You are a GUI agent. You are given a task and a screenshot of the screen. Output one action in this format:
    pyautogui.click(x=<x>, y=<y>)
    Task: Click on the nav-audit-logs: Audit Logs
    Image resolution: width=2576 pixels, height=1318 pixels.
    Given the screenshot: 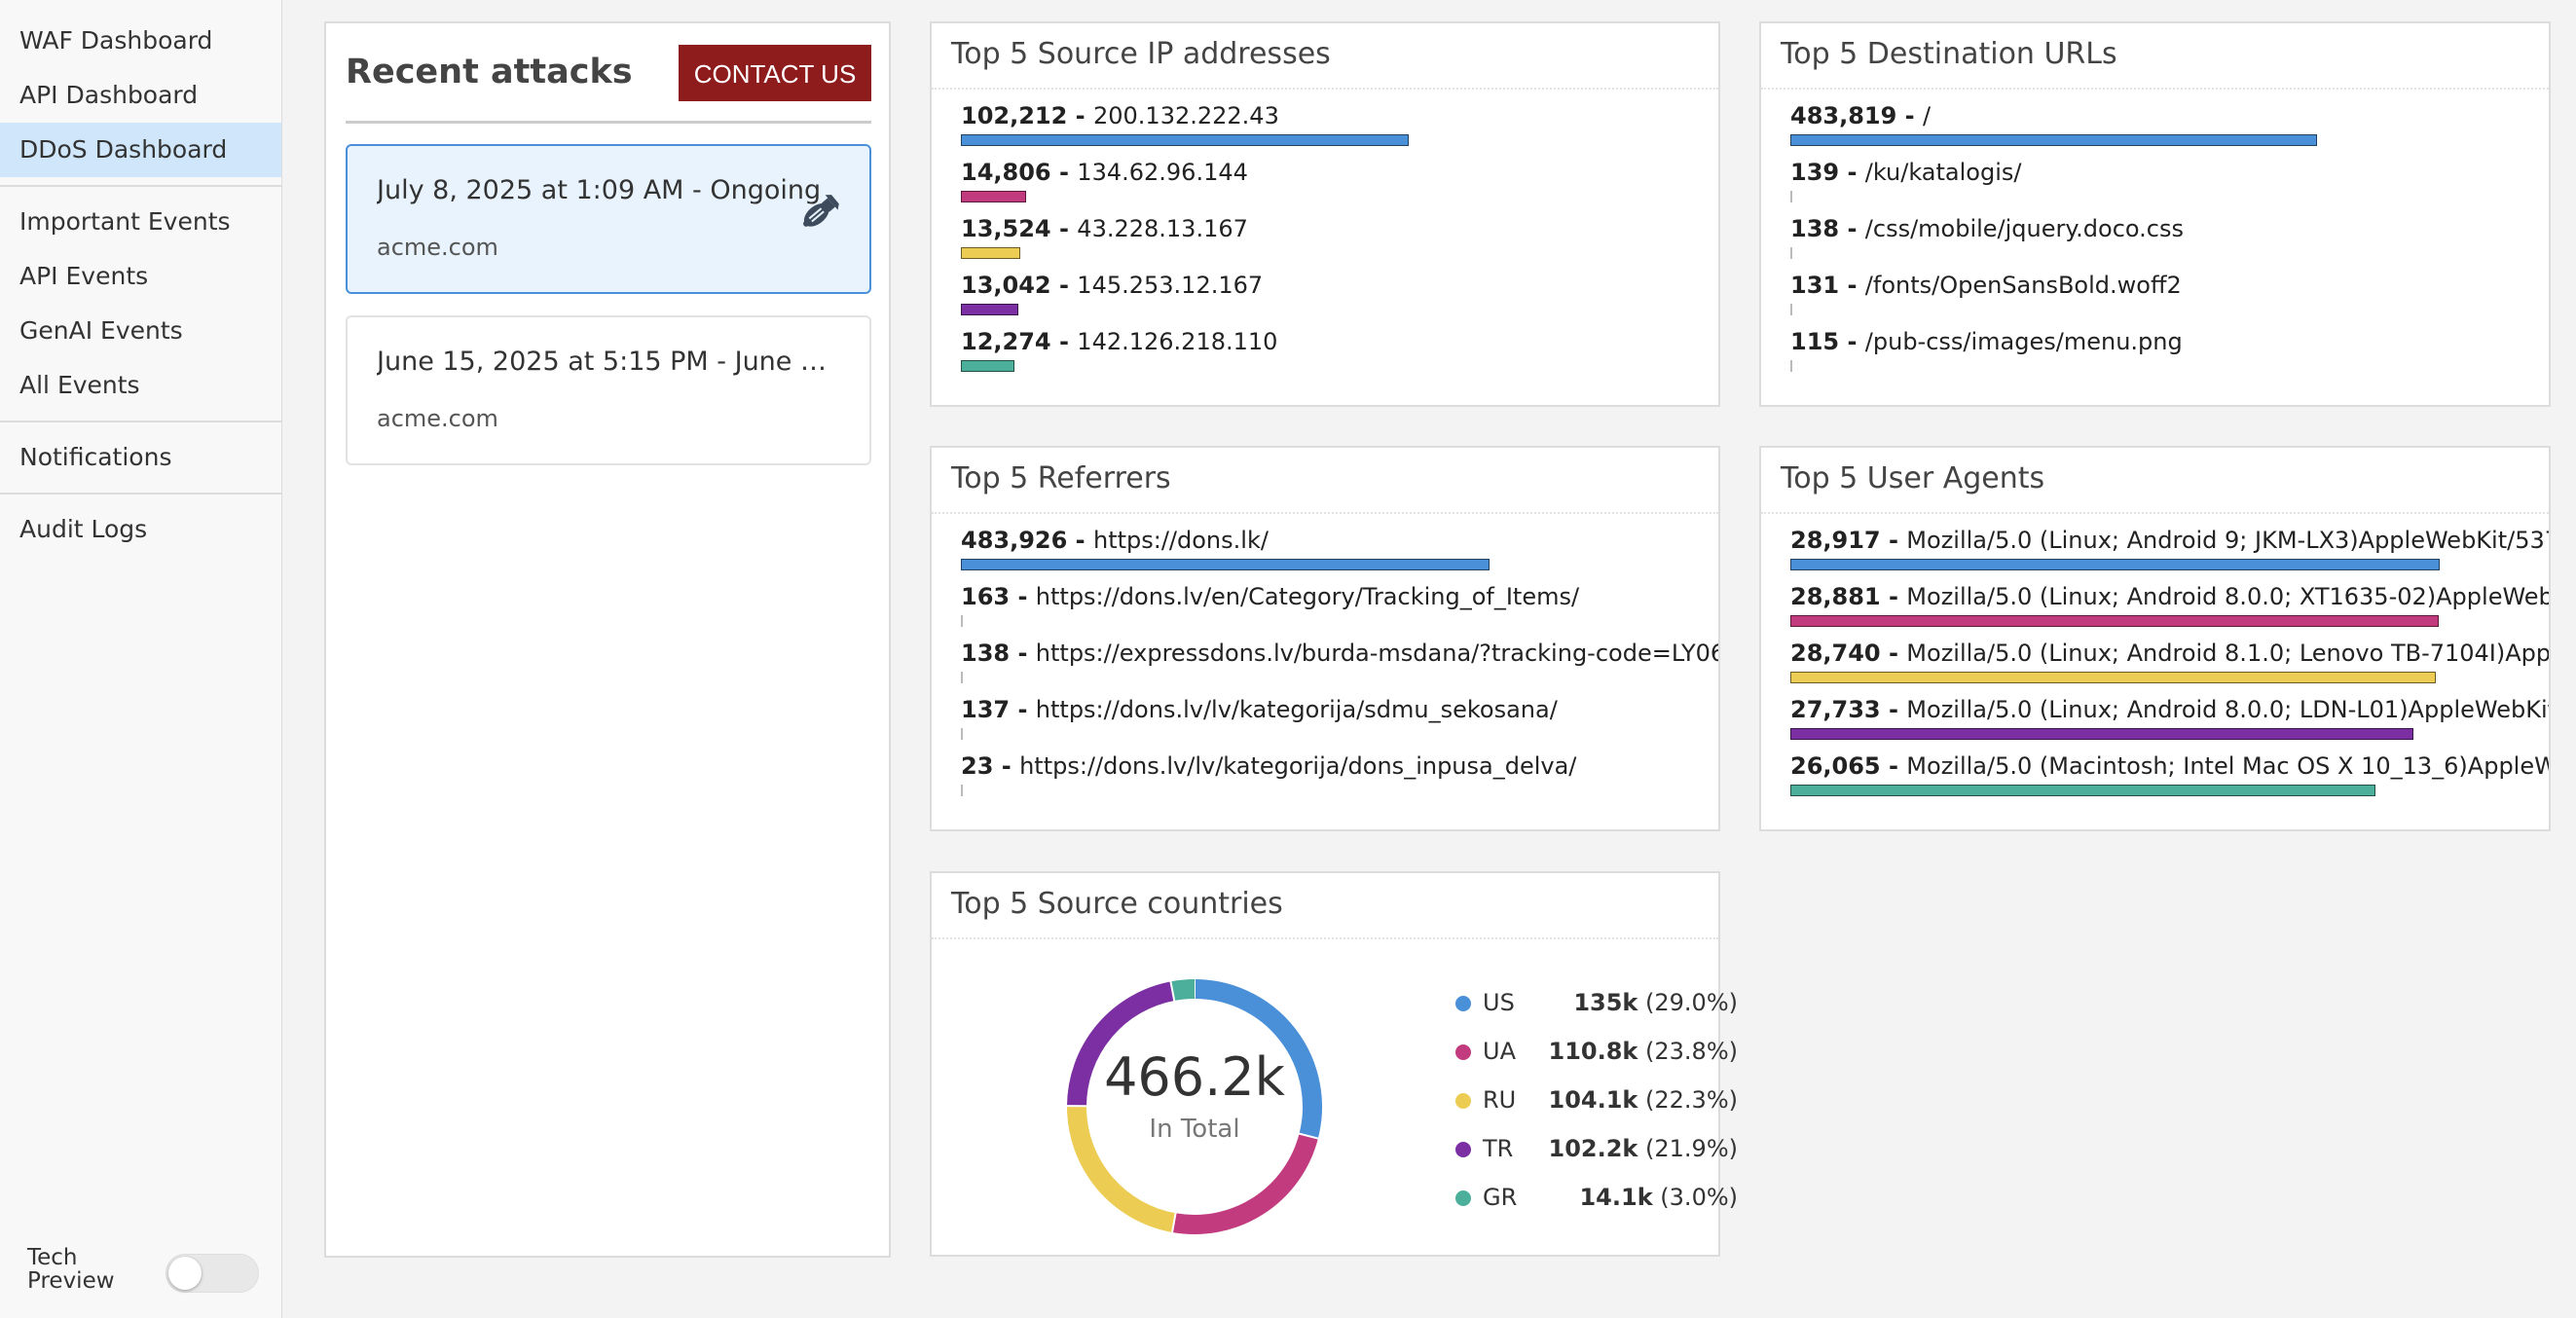 What is the action you would take?
    pyautogui.click(x=83, y=529)
    